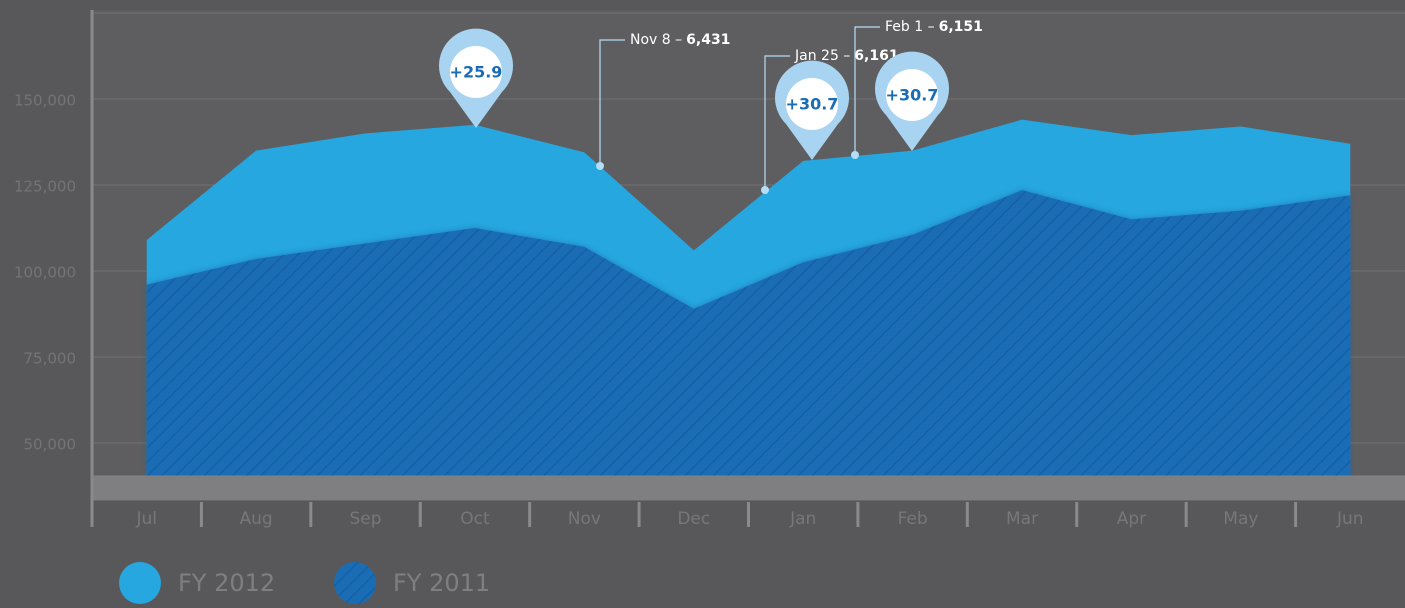 Image resolution: width=1405 pixels, height=608 pixels. Describe the element at coordinates (50, 359) in the screenshot. I see `y-tick-label: 75,000` at that location.